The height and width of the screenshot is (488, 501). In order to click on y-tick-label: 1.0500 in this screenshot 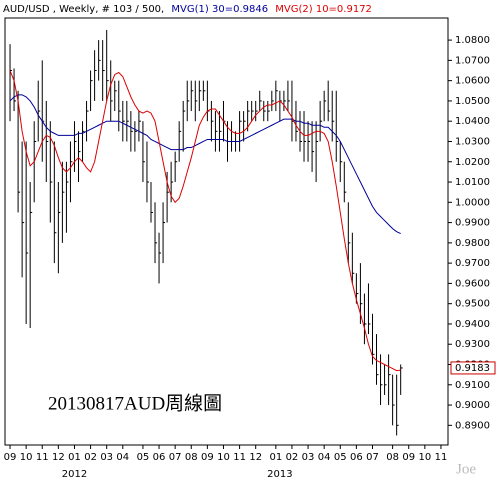, I will do `click(472, 101)`.